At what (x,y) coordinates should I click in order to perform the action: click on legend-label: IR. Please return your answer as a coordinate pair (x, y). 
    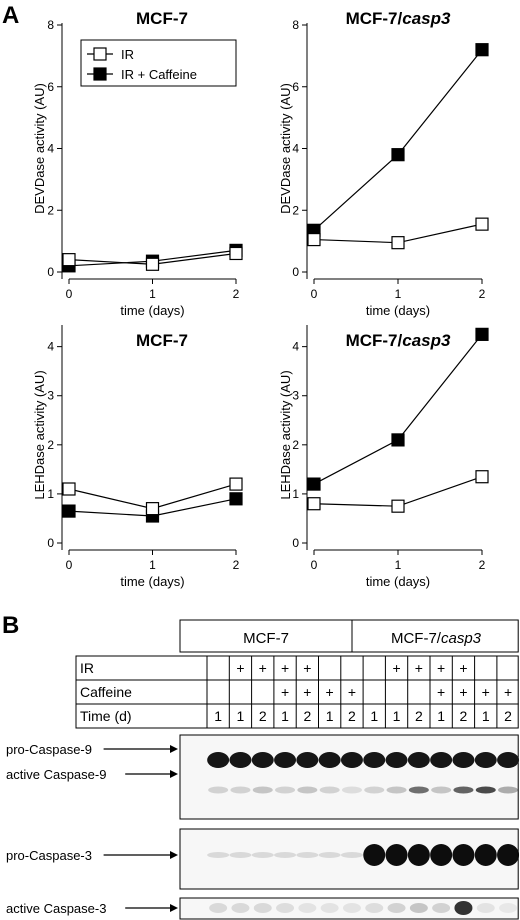
    Looking at the image, I should click on (127, 54).